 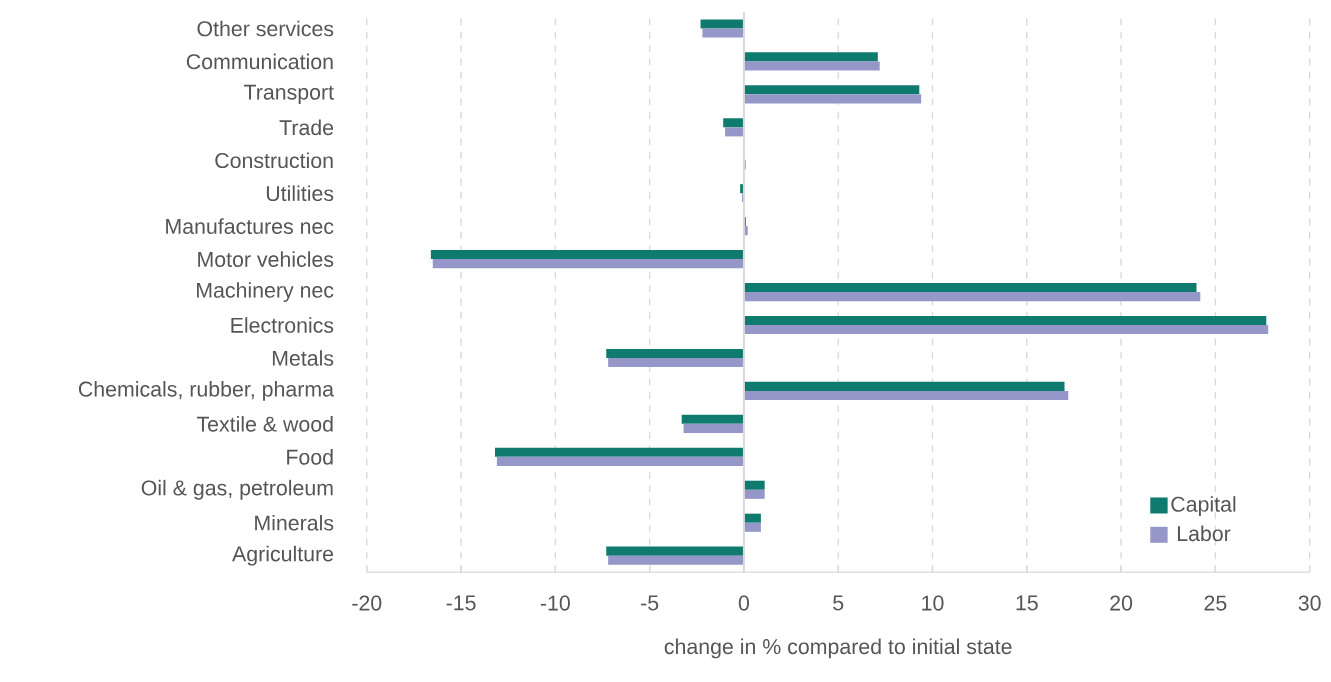 What do you see at coordinates (237, 489) in the screenshot?
I see `y-tick-label: Oil & gas, petroleum` at bounding box center [237, 489].